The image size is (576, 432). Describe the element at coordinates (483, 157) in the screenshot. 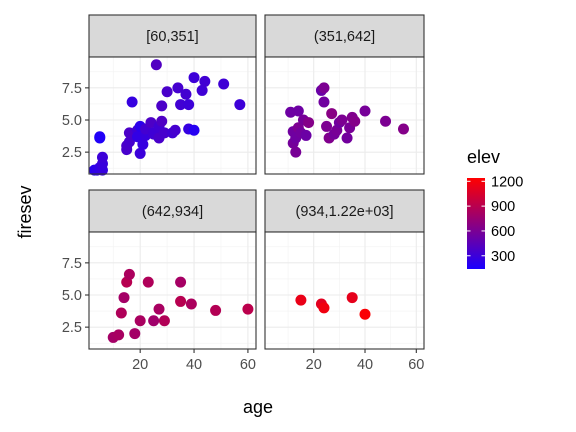

I see `legend-title: elev` at that location.